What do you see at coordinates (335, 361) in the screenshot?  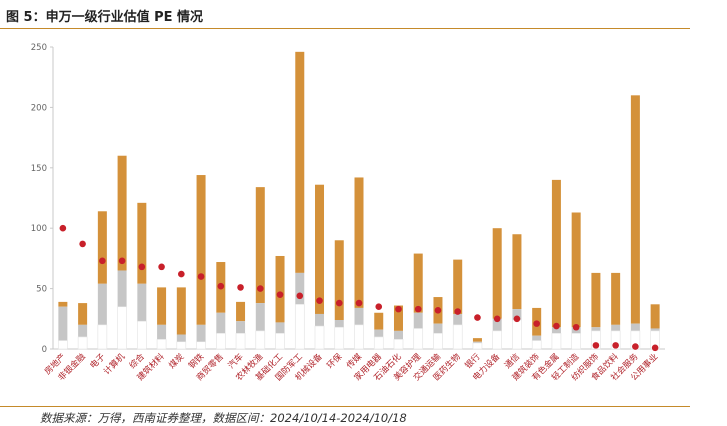 I see `x-tick-label: 环保` at bounding box center [335, 361].